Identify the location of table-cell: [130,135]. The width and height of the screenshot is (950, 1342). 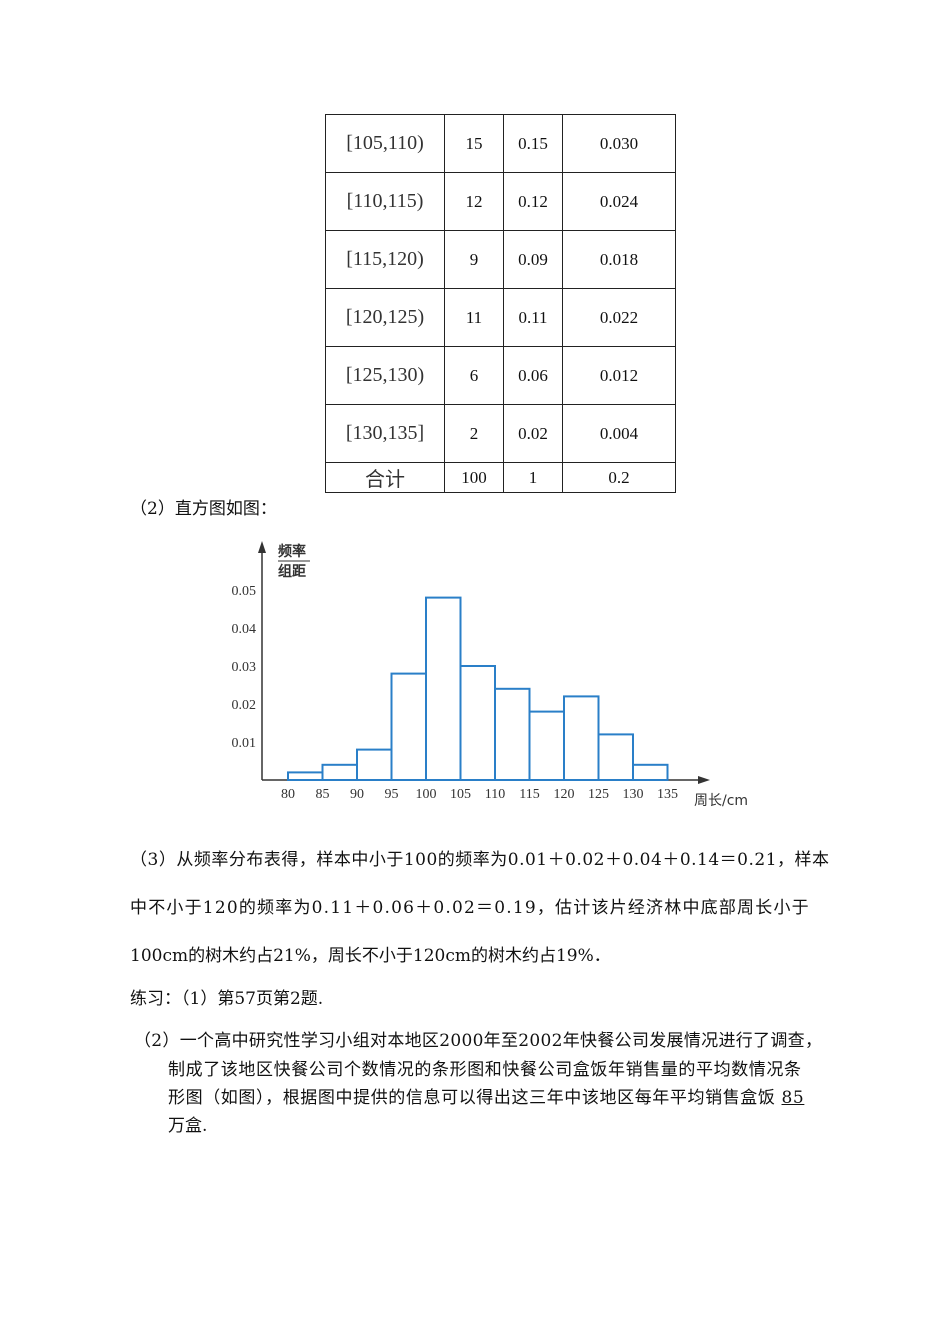
(385, 433).